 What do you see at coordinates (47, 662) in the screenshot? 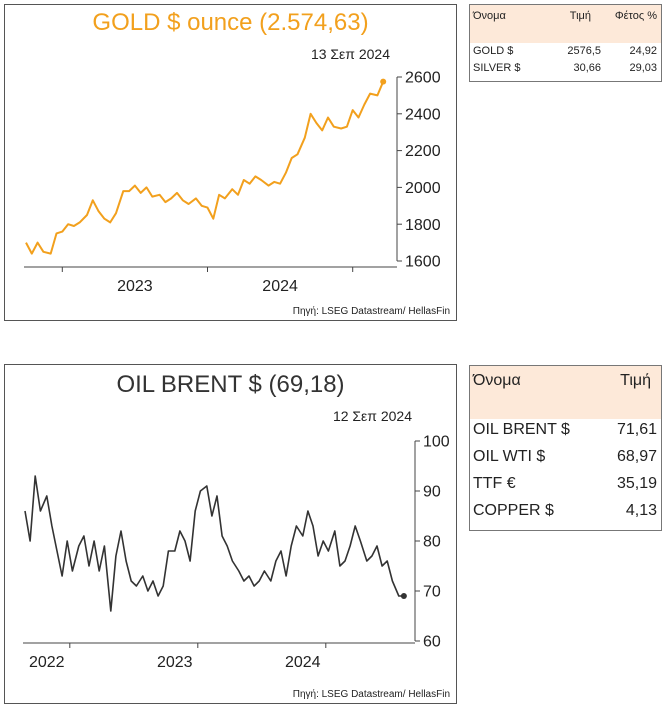
I see `x-tick-label: 2022` at bounding box center [47, 662].